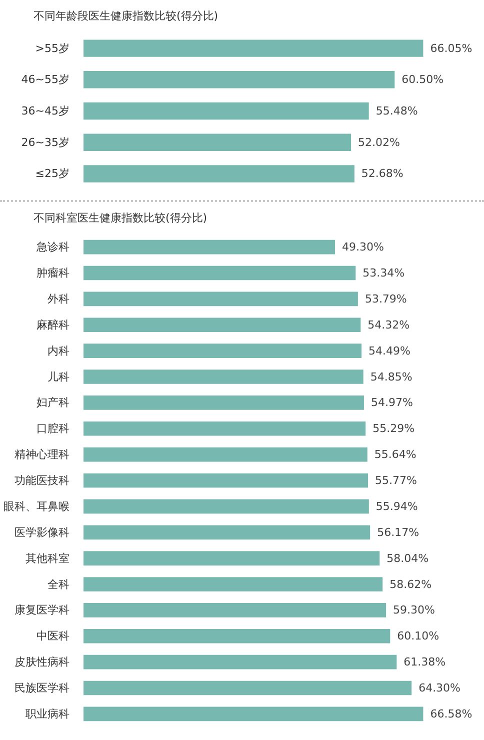 Image resolution: width=484 pixels, height=740 pixels. I want to click on data-label: 60.10%, so click(418, 636).